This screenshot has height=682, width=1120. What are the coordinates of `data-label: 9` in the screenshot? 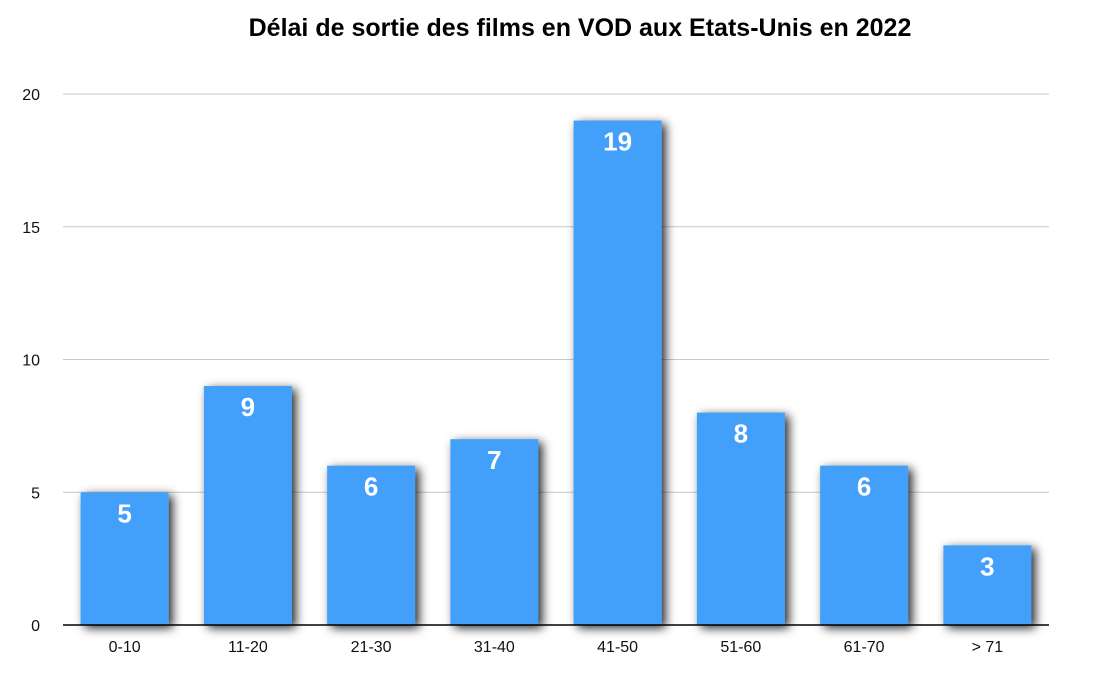 It's located at (248, 407).